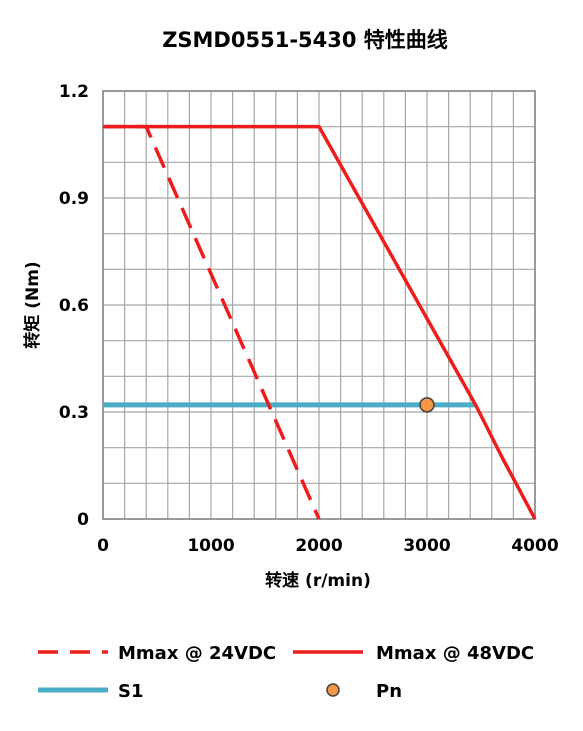 This screenshot has height=731, width=583. Describe the element at coordinates (426, 546) in the screenshot. I see `x-tick-label: 3000` at that location.